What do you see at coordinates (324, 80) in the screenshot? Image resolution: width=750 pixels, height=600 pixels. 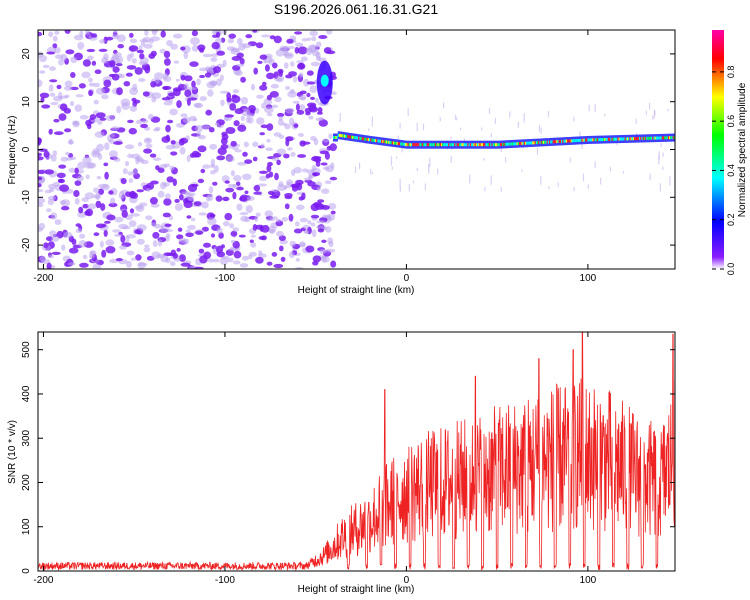 I see `burst-core` at bounding box center [324, 80].